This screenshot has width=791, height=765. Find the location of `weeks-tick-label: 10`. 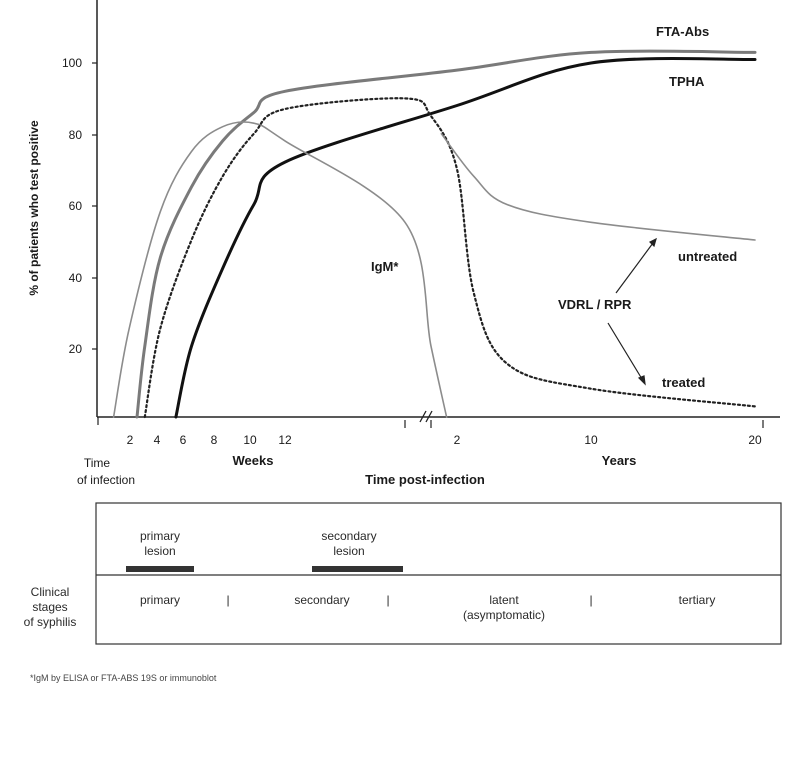

weeks-tick-label: 10 is located at coordinates (250, 440).